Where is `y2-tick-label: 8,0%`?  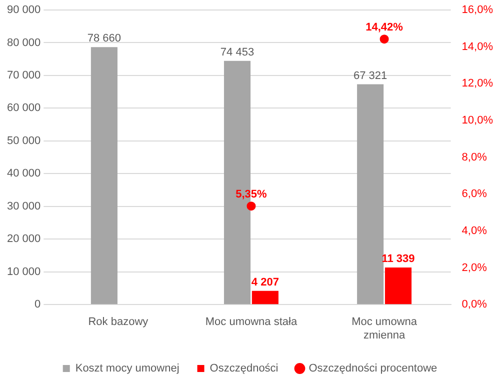 y2-tick-label: 8,0% is located at coordinates (475, 157).